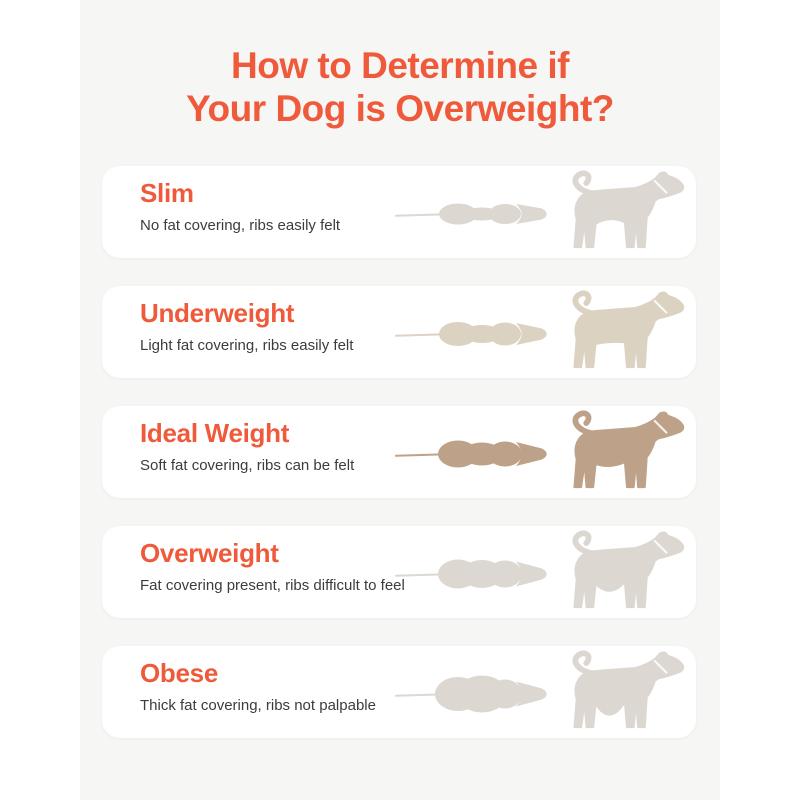  I want to click on condition-card-slim: Slim No fat covering, ribs easily felt, so click(399, 212).